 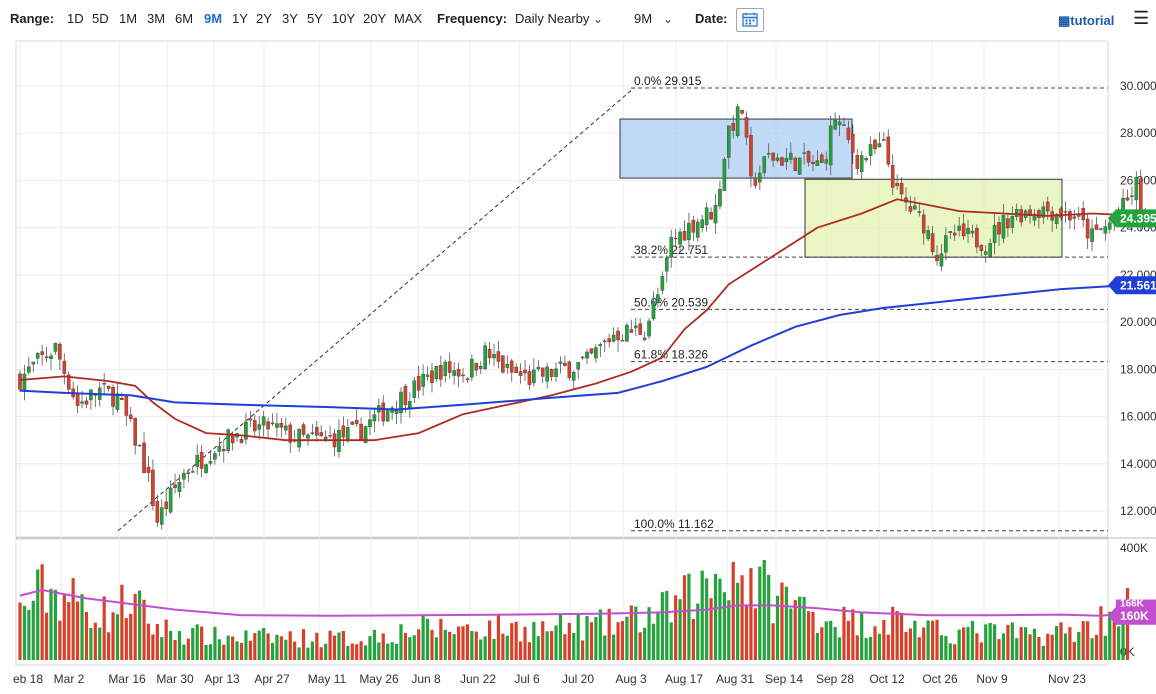 I want to click on volume-average-line, so click(x=573, y=602).